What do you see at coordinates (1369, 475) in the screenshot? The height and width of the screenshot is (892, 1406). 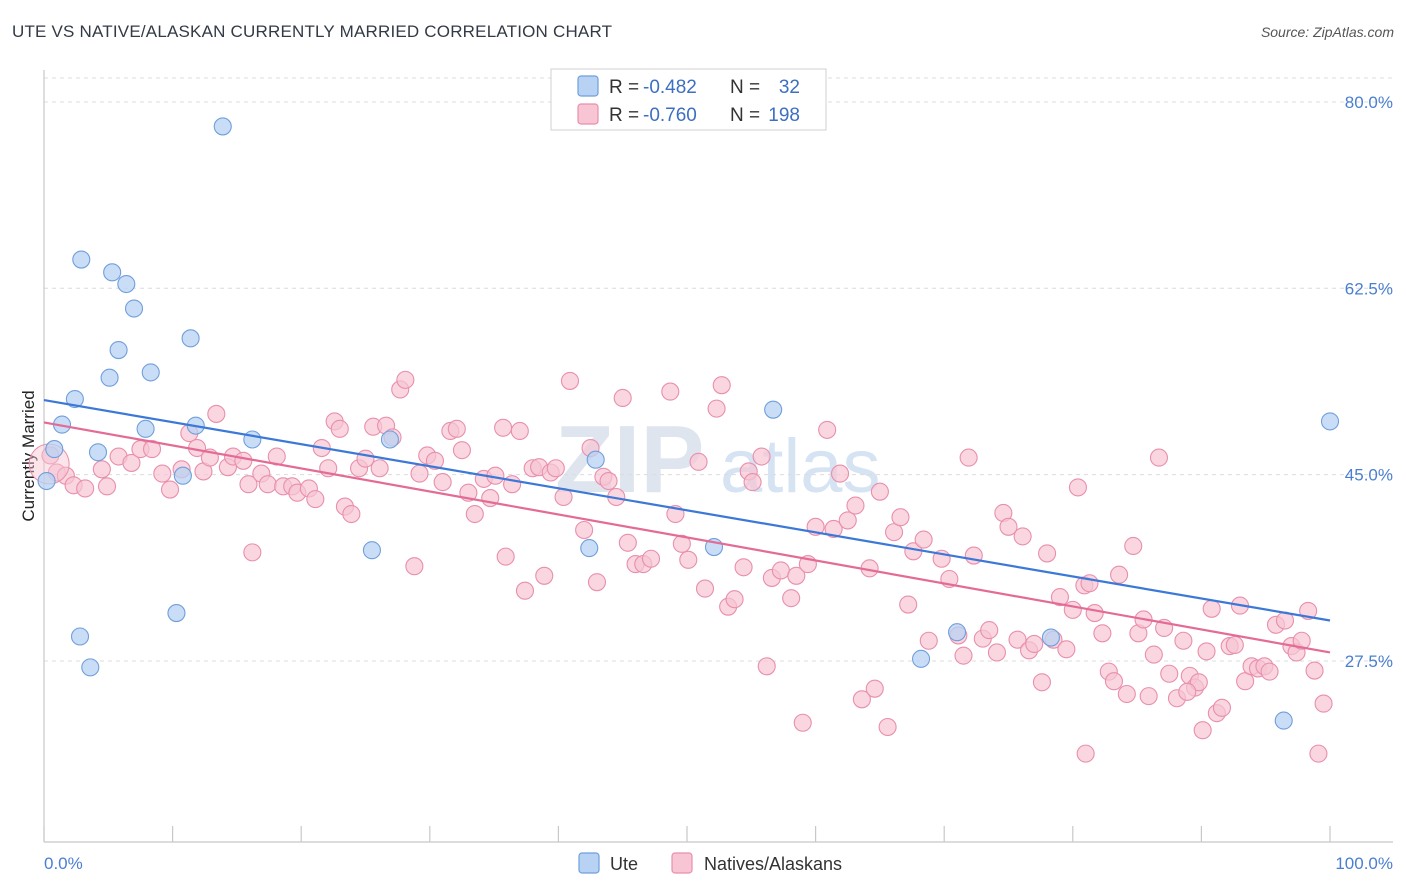 I see `y-tick-label: 45.0%` at bounding box center [1369, 475].